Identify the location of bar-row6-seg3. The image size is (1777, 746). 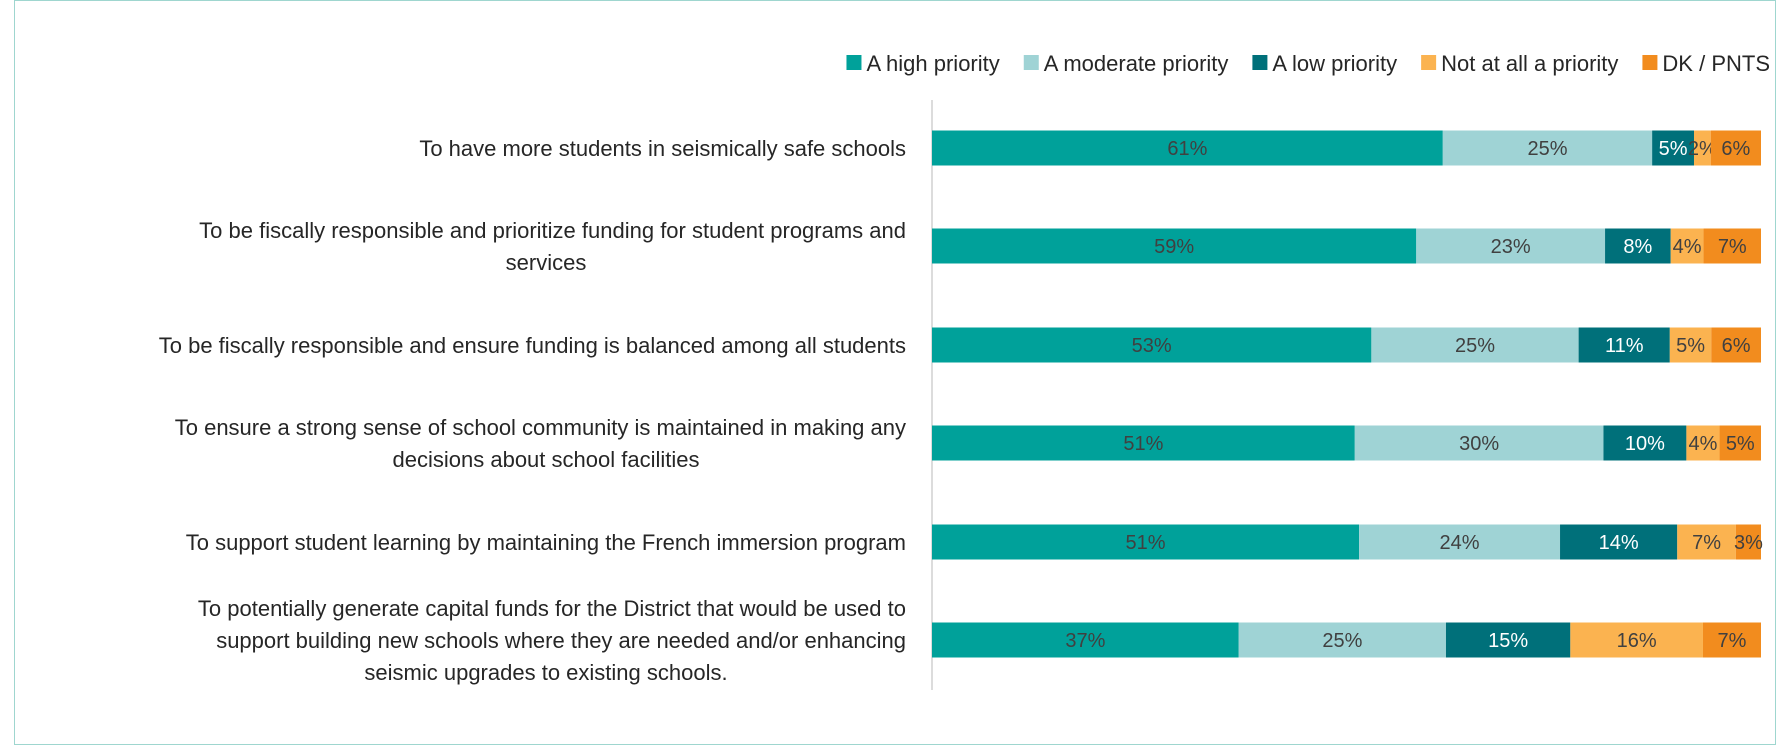
(1508, 640).